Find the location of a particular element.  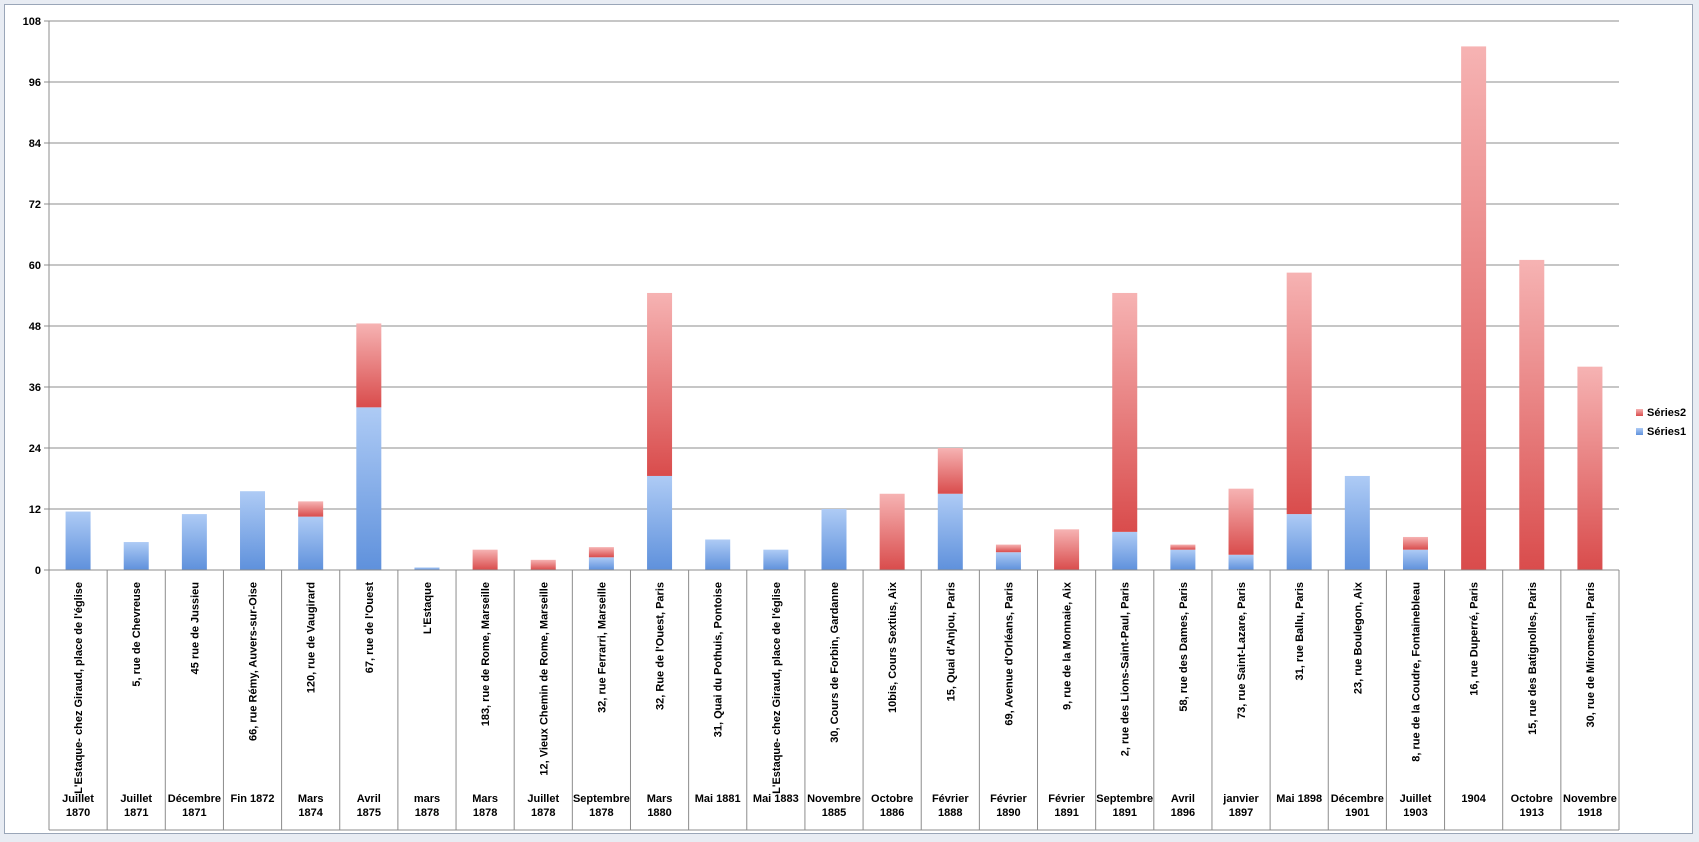

category-address-label: 120, rue de Vaugirard is located at coordinates (312, 637).